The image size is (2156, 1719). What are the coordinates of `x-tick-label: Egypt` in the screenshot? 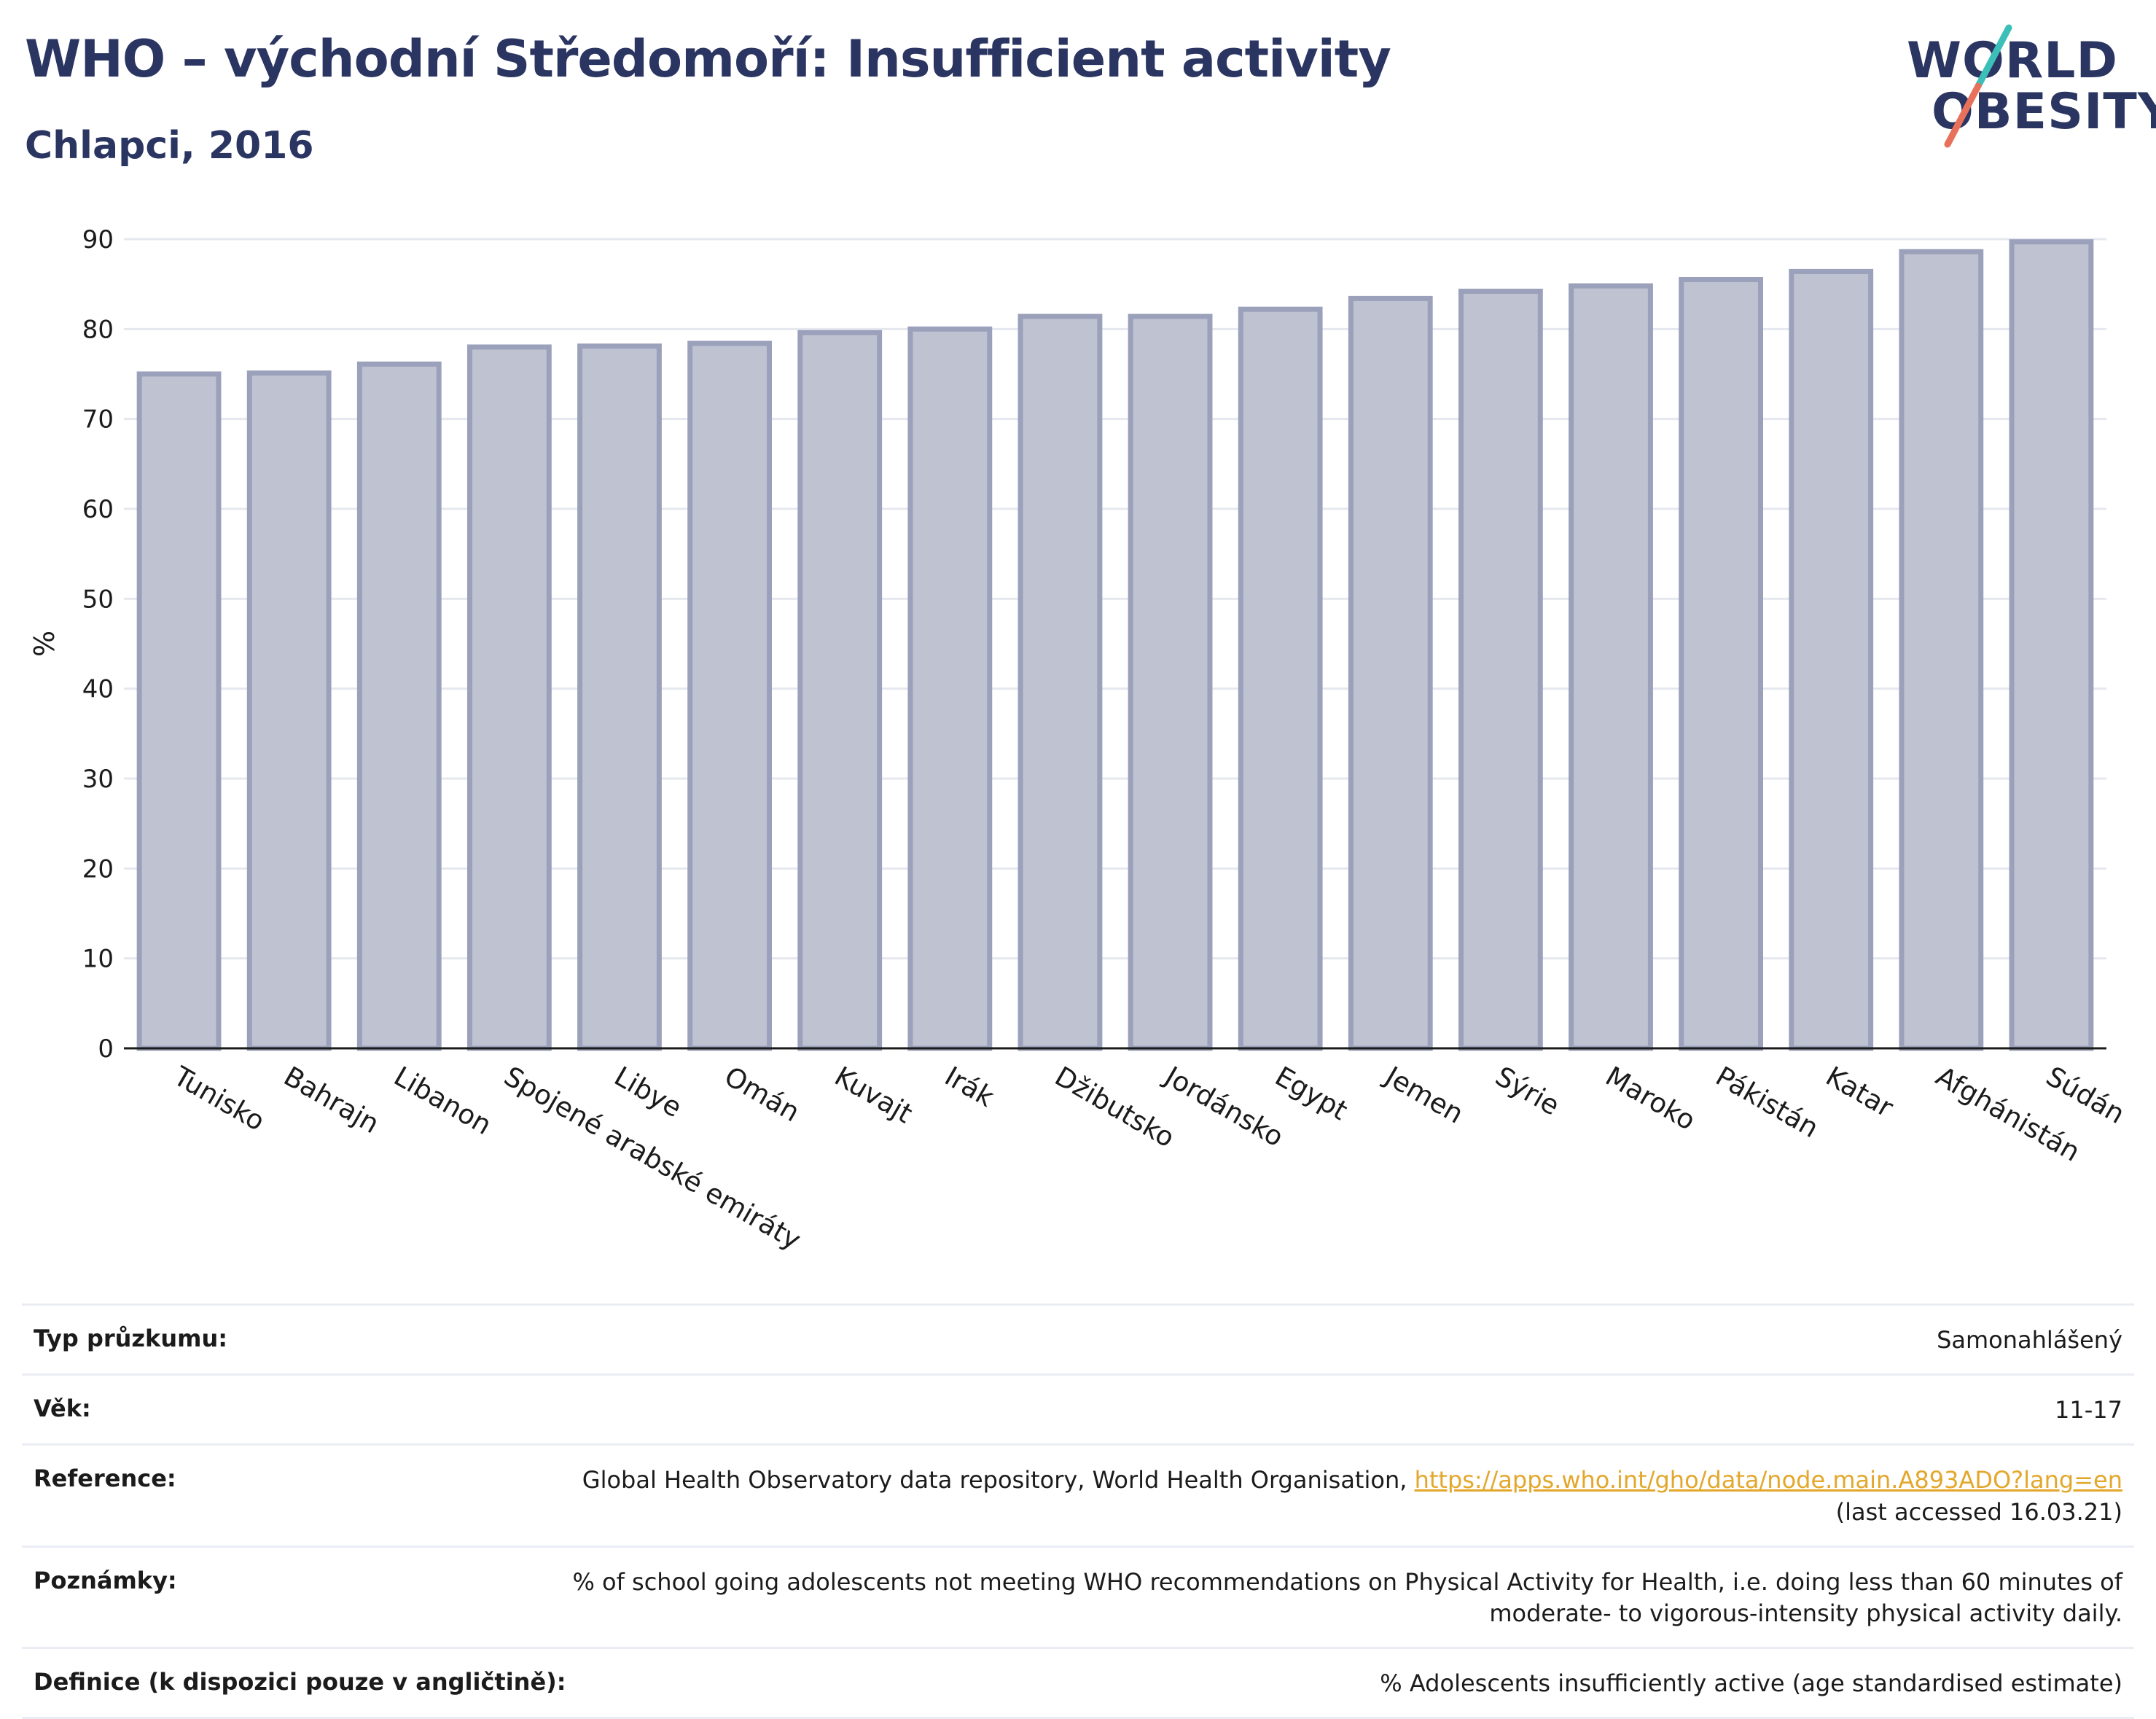 It's located at (1311, 1094).